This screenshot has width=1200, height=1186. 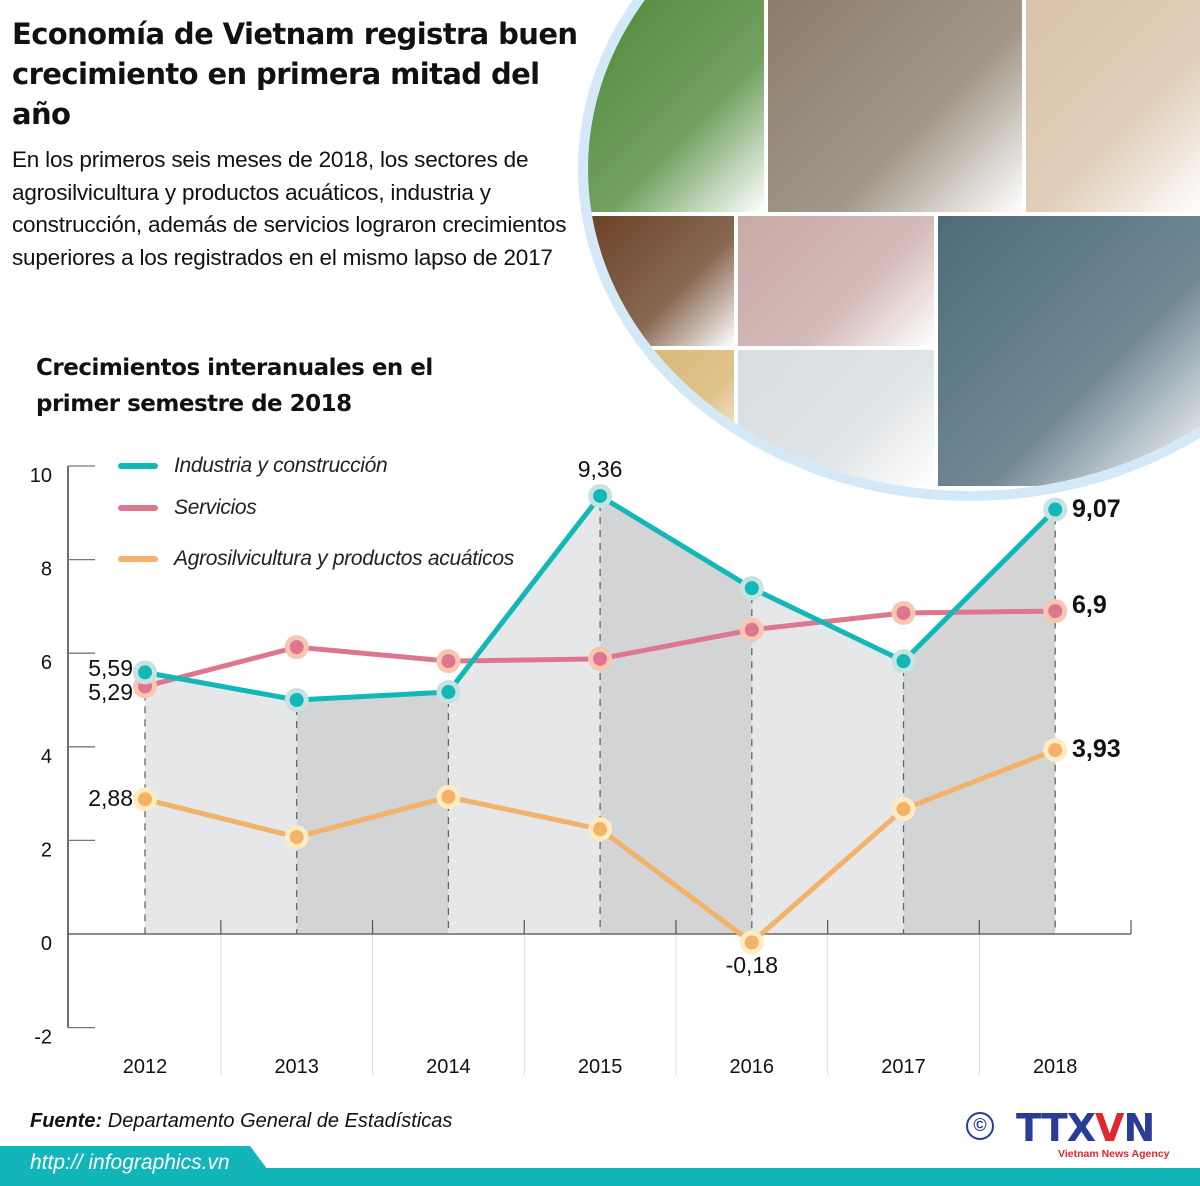 I want to click on timber-photo, so click(x=661, y=418).